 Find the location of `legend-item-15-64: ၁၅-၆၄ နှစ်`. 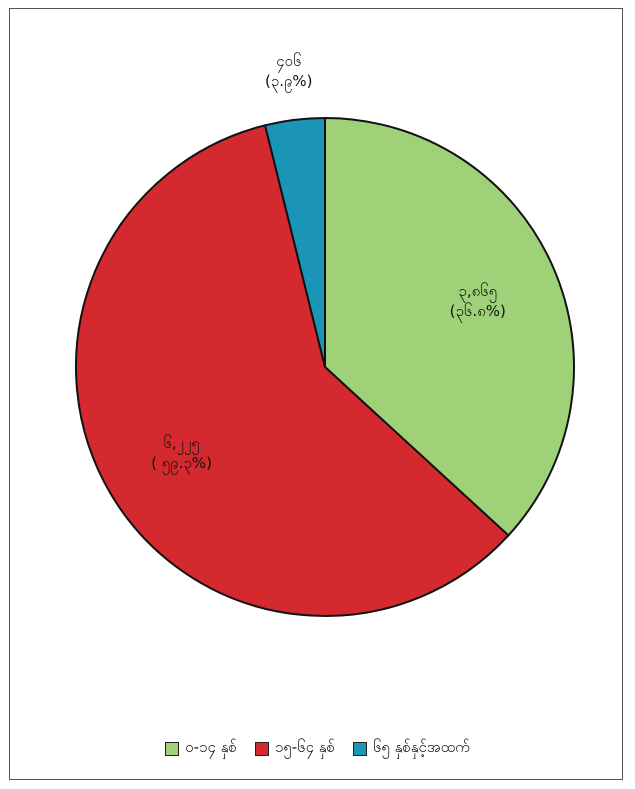

legend-item-15-64: ၁၅-၆၄ နှစ် is located at coordinates (294, 749).